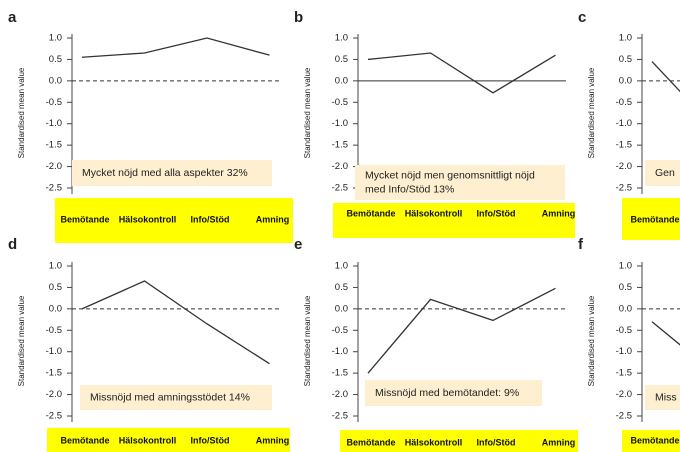 This screenshot has height=452, width=680. What do you see at coordinates (666, 397) in the screenshot?
I see `annotation: Miss` at bounding box center [666, 397].